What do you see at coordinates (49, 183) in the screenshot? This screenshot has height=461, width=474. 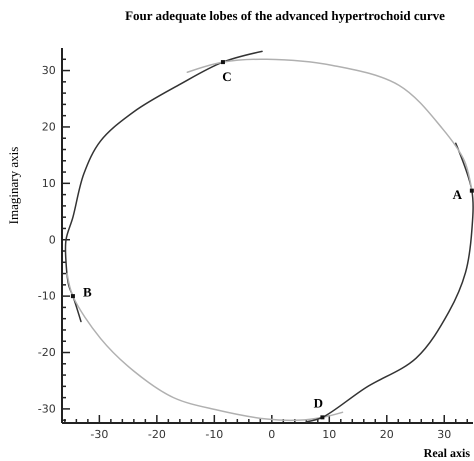 I see `y-tick-label: 10` at bounding box center [49, 183].